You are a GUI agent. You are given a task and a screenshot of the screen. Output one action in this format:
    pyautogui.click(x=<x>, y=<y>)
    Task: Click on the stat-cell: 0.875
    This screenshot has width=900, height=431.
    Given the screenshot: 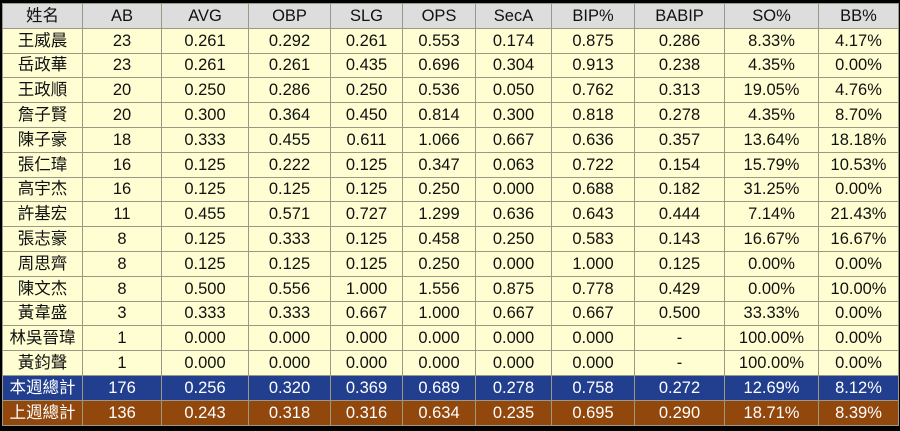 What is the action you would take?
    pyautogui.click(x=513, y=288)
    